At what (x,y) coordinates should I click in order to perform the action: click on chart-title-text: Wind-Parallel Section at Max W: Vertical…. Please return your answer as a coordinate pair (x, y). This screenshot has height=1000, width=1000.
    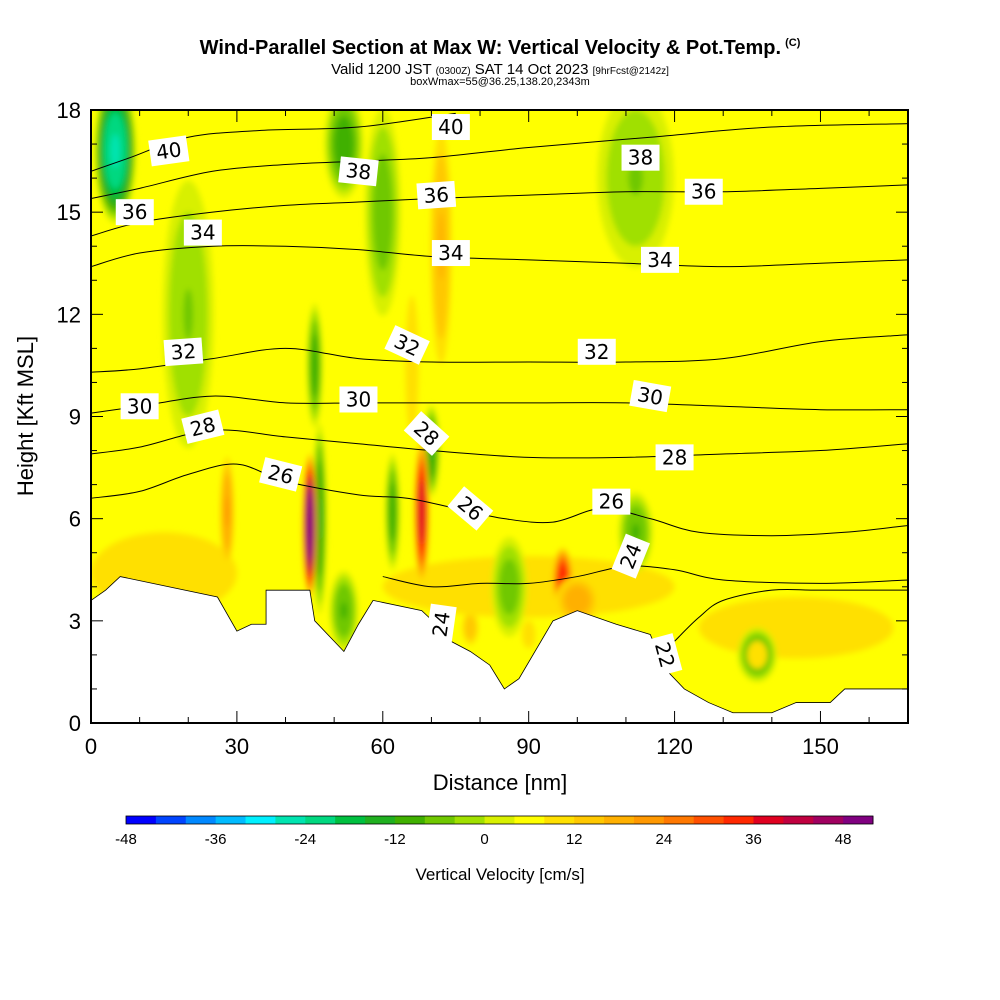
    Looking at the image, I should click on (490, 48).